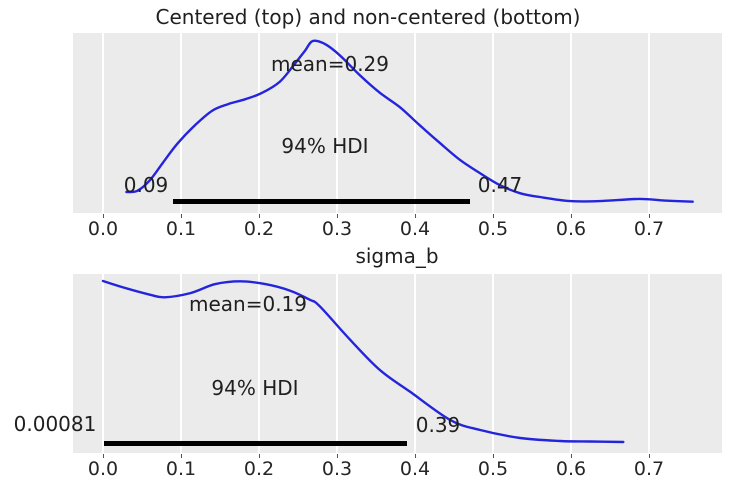  What do you see at coordinates (438, 425) in the screenshot?
I see `hdi-upper-label-bottom: 0.39` at bounding box center [438, 425].